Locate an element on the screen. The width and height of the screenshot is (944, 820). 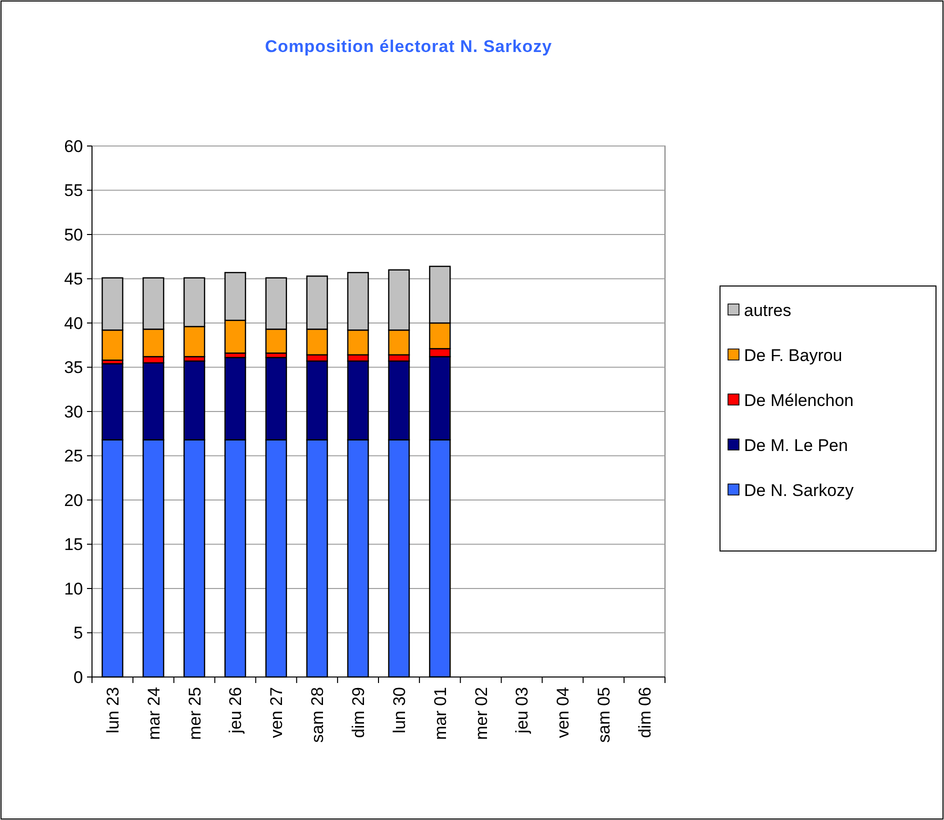
x-tick-label: ven 27 is located at coordinates (276, 712).